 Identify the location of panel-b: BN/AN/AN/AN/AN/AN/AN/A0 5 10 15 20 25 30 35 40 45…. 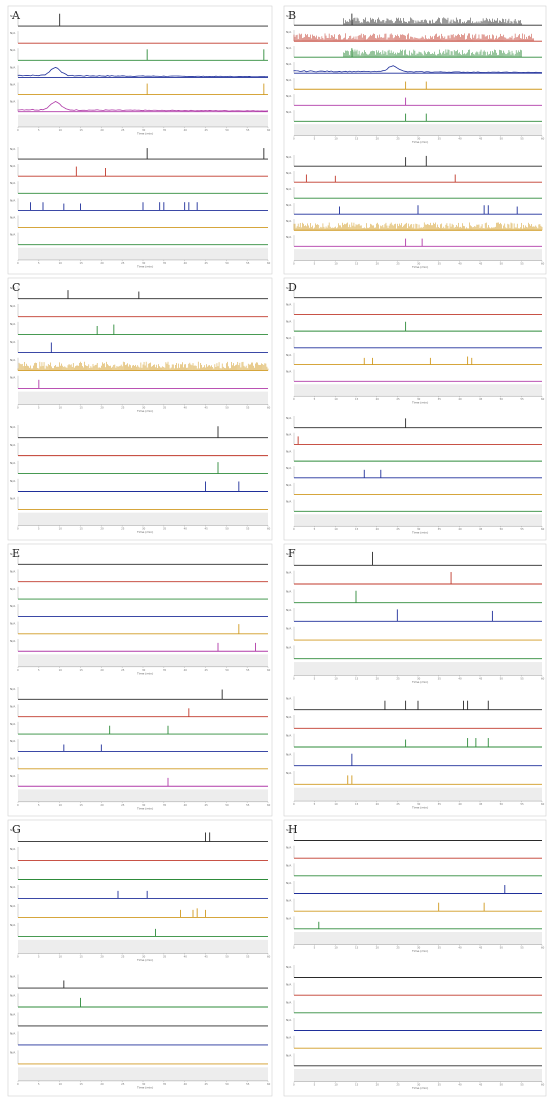
(415, 140).